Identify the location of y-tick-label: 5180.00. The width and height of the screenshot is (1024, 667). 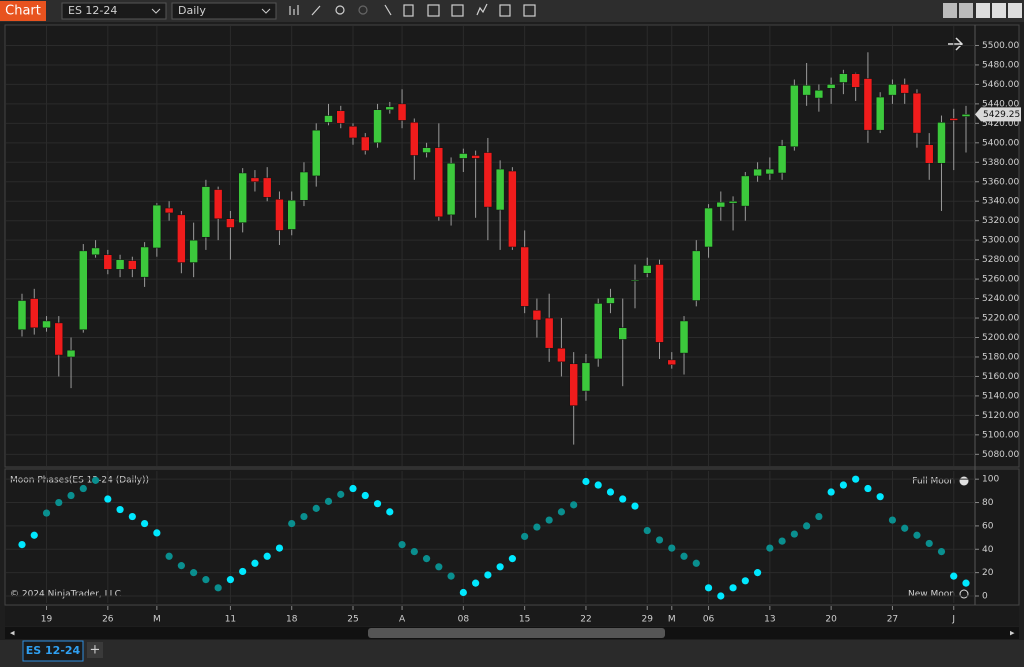
(1000, 357).